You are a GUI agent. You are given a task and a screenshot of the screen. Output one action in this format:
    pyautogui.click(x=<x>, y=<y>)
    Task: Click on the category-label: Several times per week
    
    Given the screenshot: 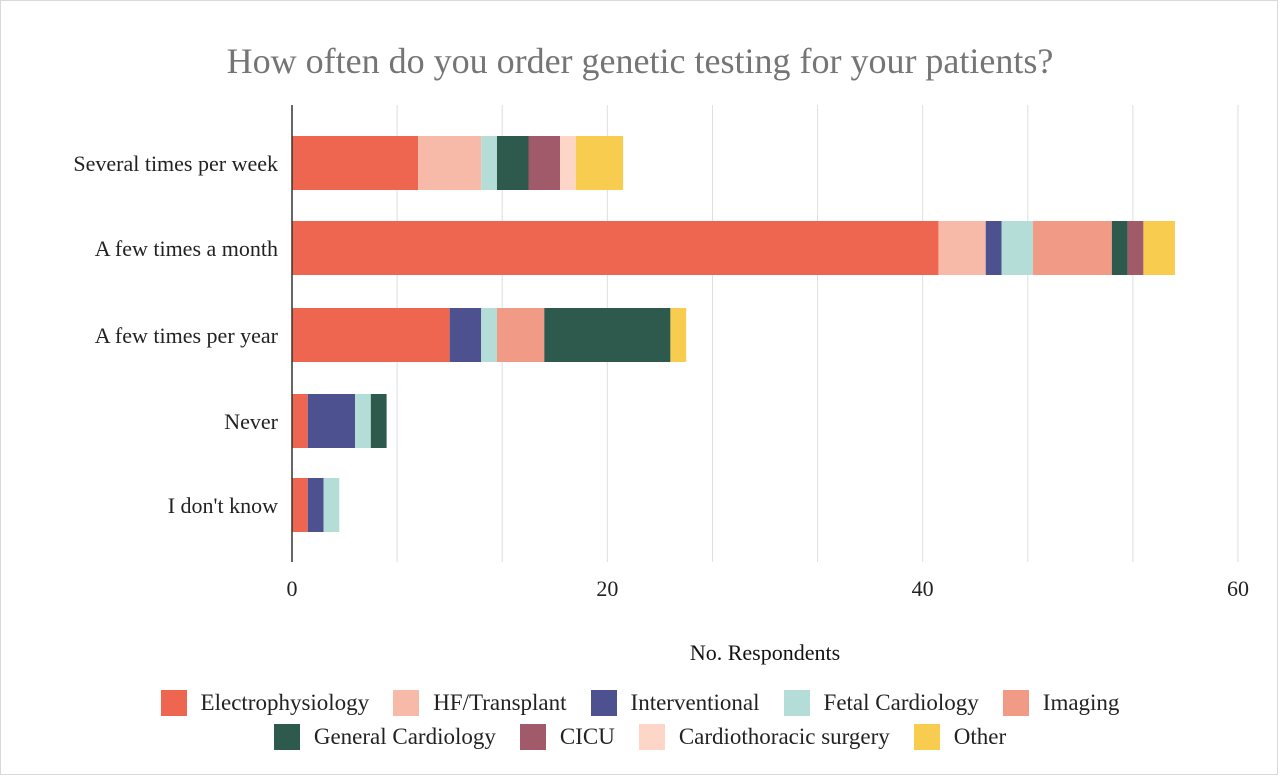 What is the action you would take?
    pyautogui.click(x=175, y=163)
    